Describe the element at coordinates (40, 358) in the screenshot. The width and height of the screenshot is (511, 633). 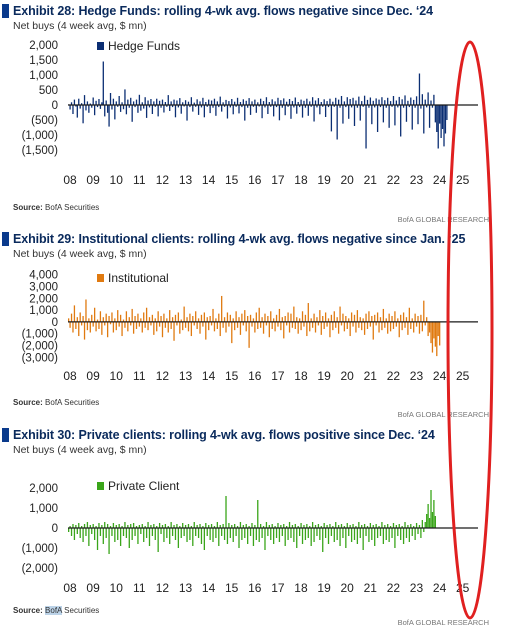
I see `y-tick-label: (3,000)` at that location.